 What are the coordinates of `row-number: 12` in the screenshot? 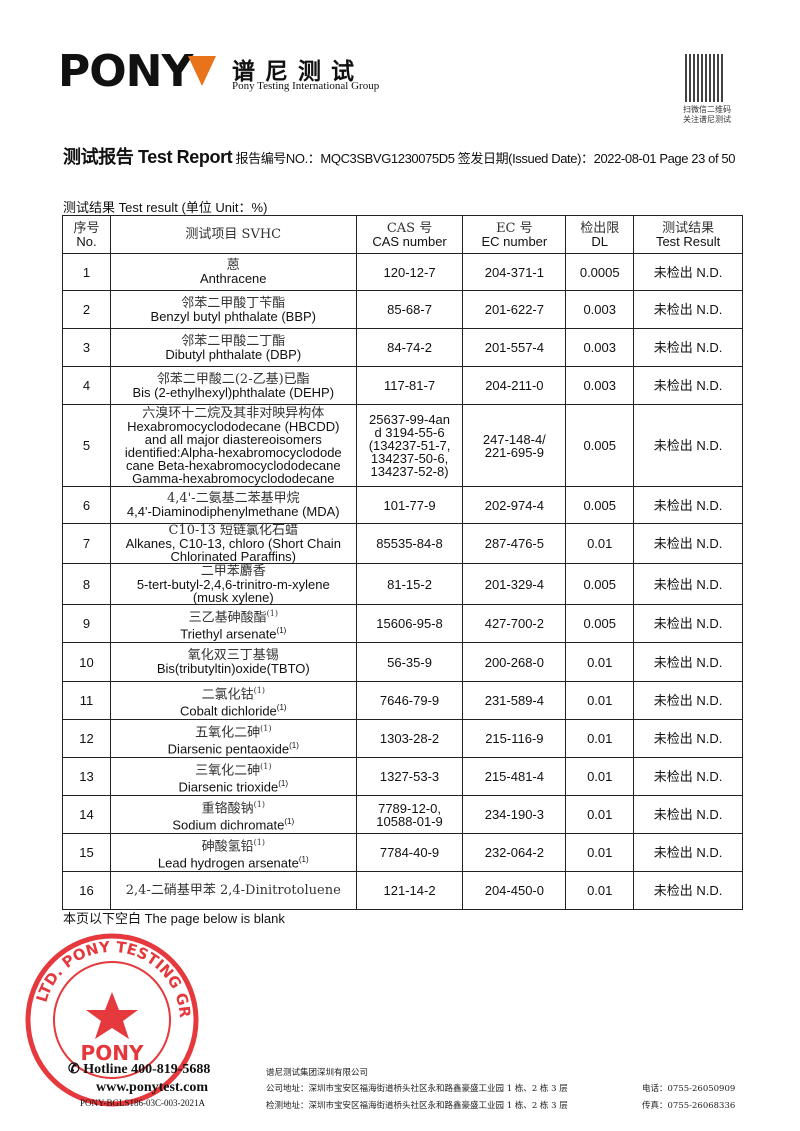 It's located at (86, 738).